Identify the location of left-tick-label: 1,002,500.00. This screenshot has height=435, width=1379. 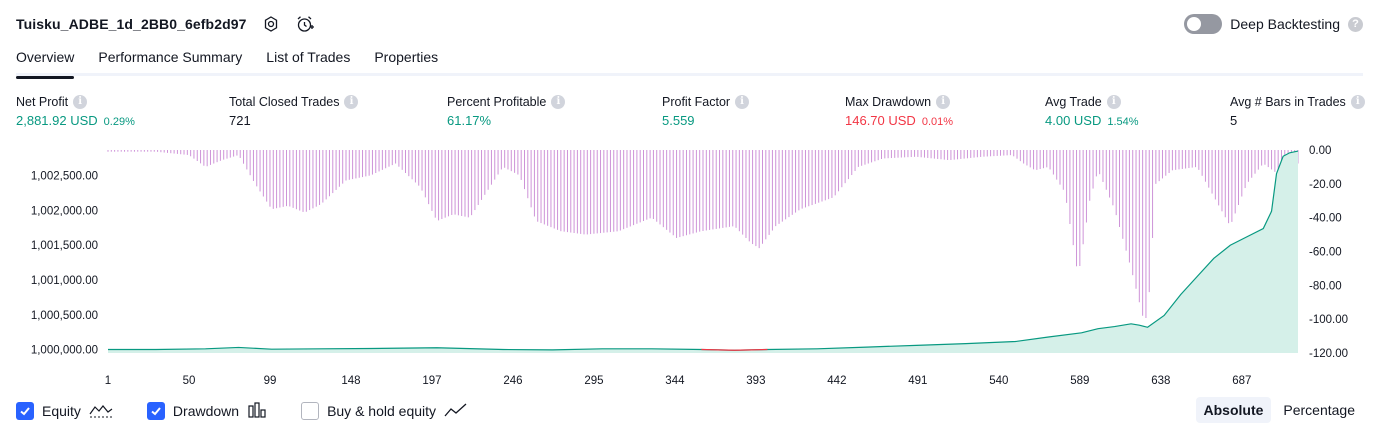
(64, 177).